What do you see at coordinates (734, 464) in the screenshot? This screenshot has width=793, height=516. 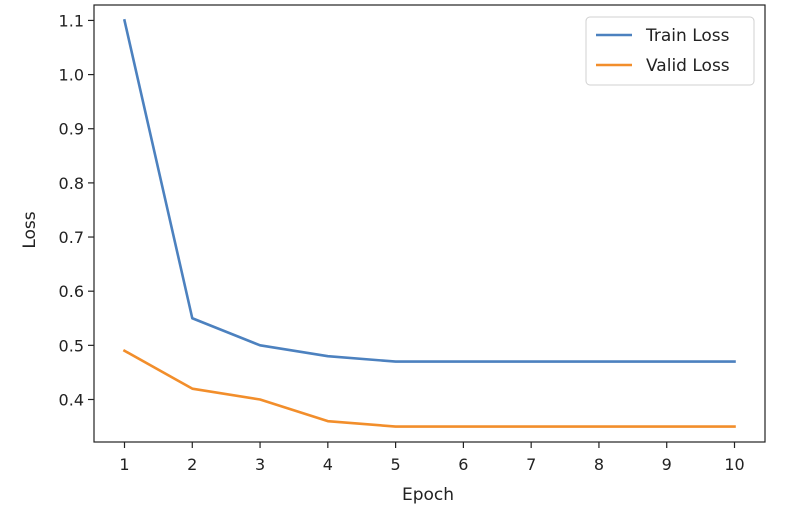 I see `x-tick-label: 10` at bounding box center [734, 464].